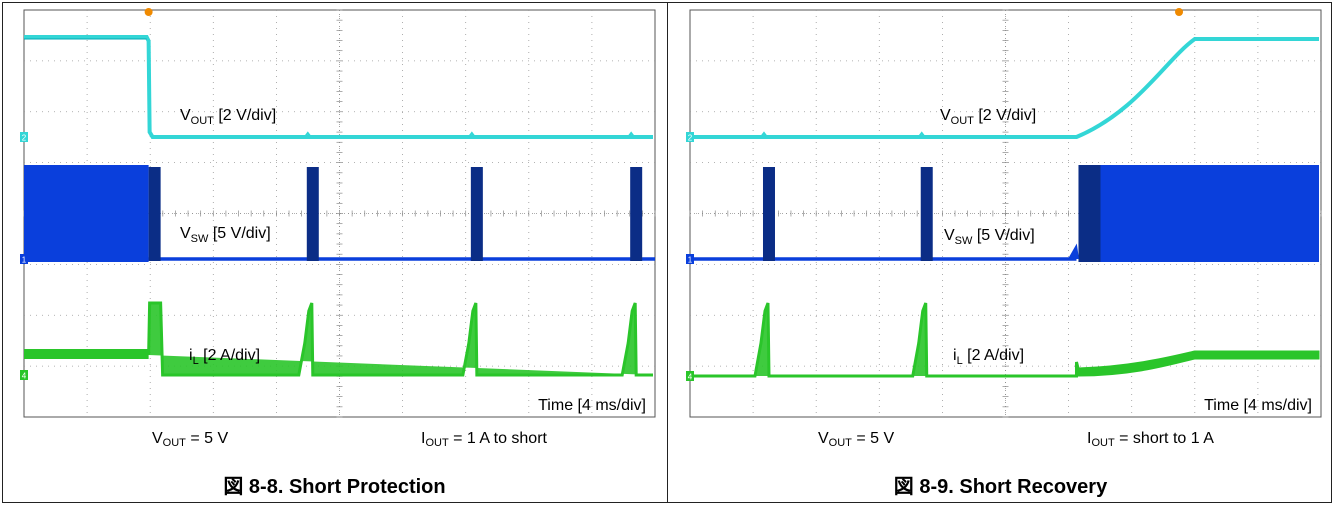 The image size is (1336, 507). Describe the element at coordinates (484, 439) in the screenshot. I see `condition-iout: IOUT = 1 A to short` at that location.